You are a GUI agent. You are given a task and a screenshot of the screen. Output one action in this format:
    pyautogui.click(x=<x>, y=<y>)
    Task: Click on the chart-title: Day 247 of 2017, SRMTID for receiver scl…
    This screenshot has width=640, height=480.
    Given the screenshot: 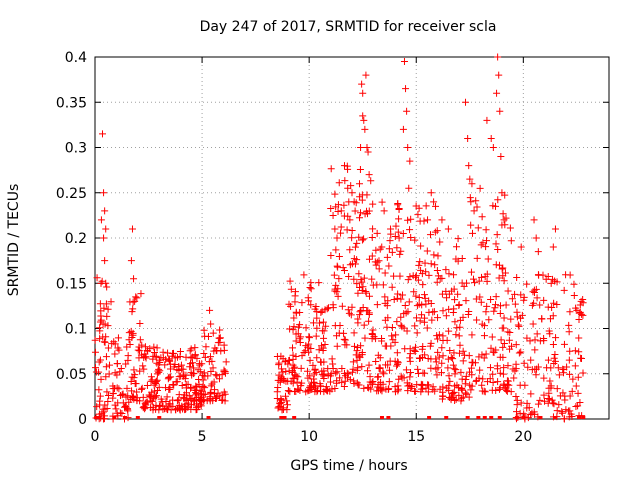 What is the action you would take?
    pyautogui.click(x=348, y=27)
    